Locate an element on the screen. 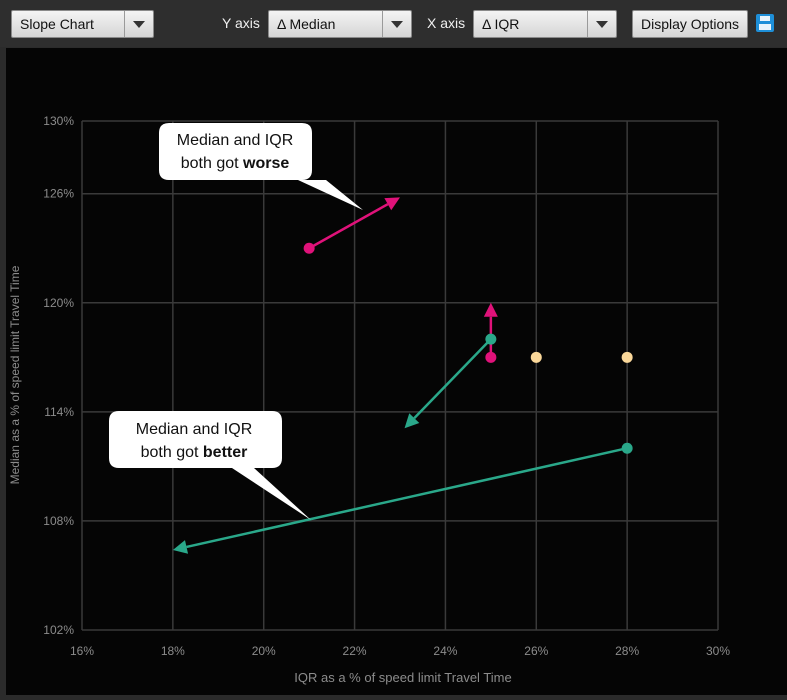 The height and width of the screenshot is (700, 787). x-axis-title: IQR as a % of speed limit Travel Time is located at coordinates (402, 677).